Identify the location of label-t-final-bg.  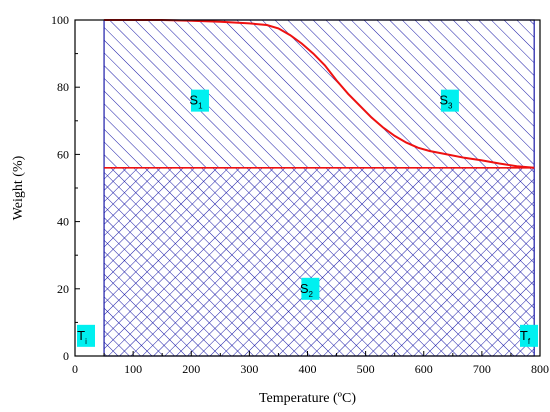
(529, 335).